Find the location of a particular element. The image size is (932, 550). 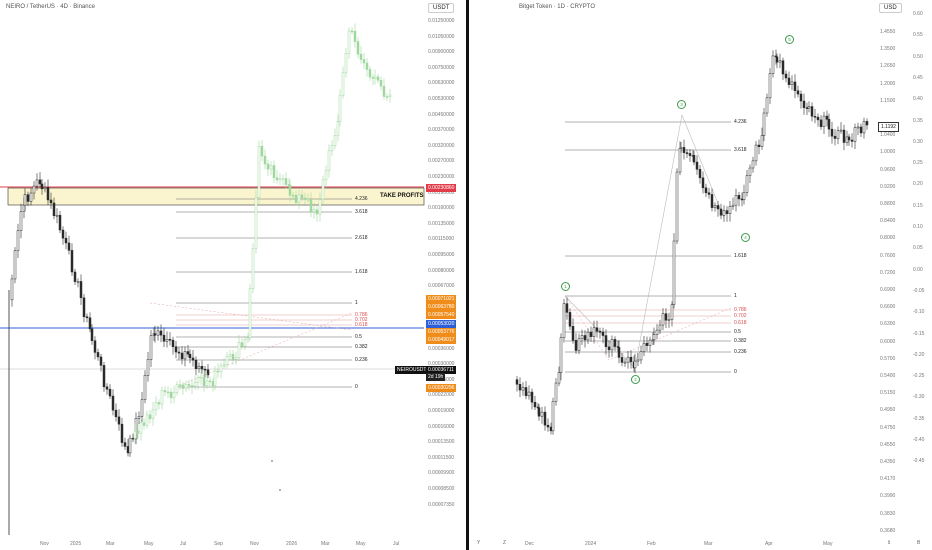

right-percent-label: 0.20 is located at coordinates (918, 184).